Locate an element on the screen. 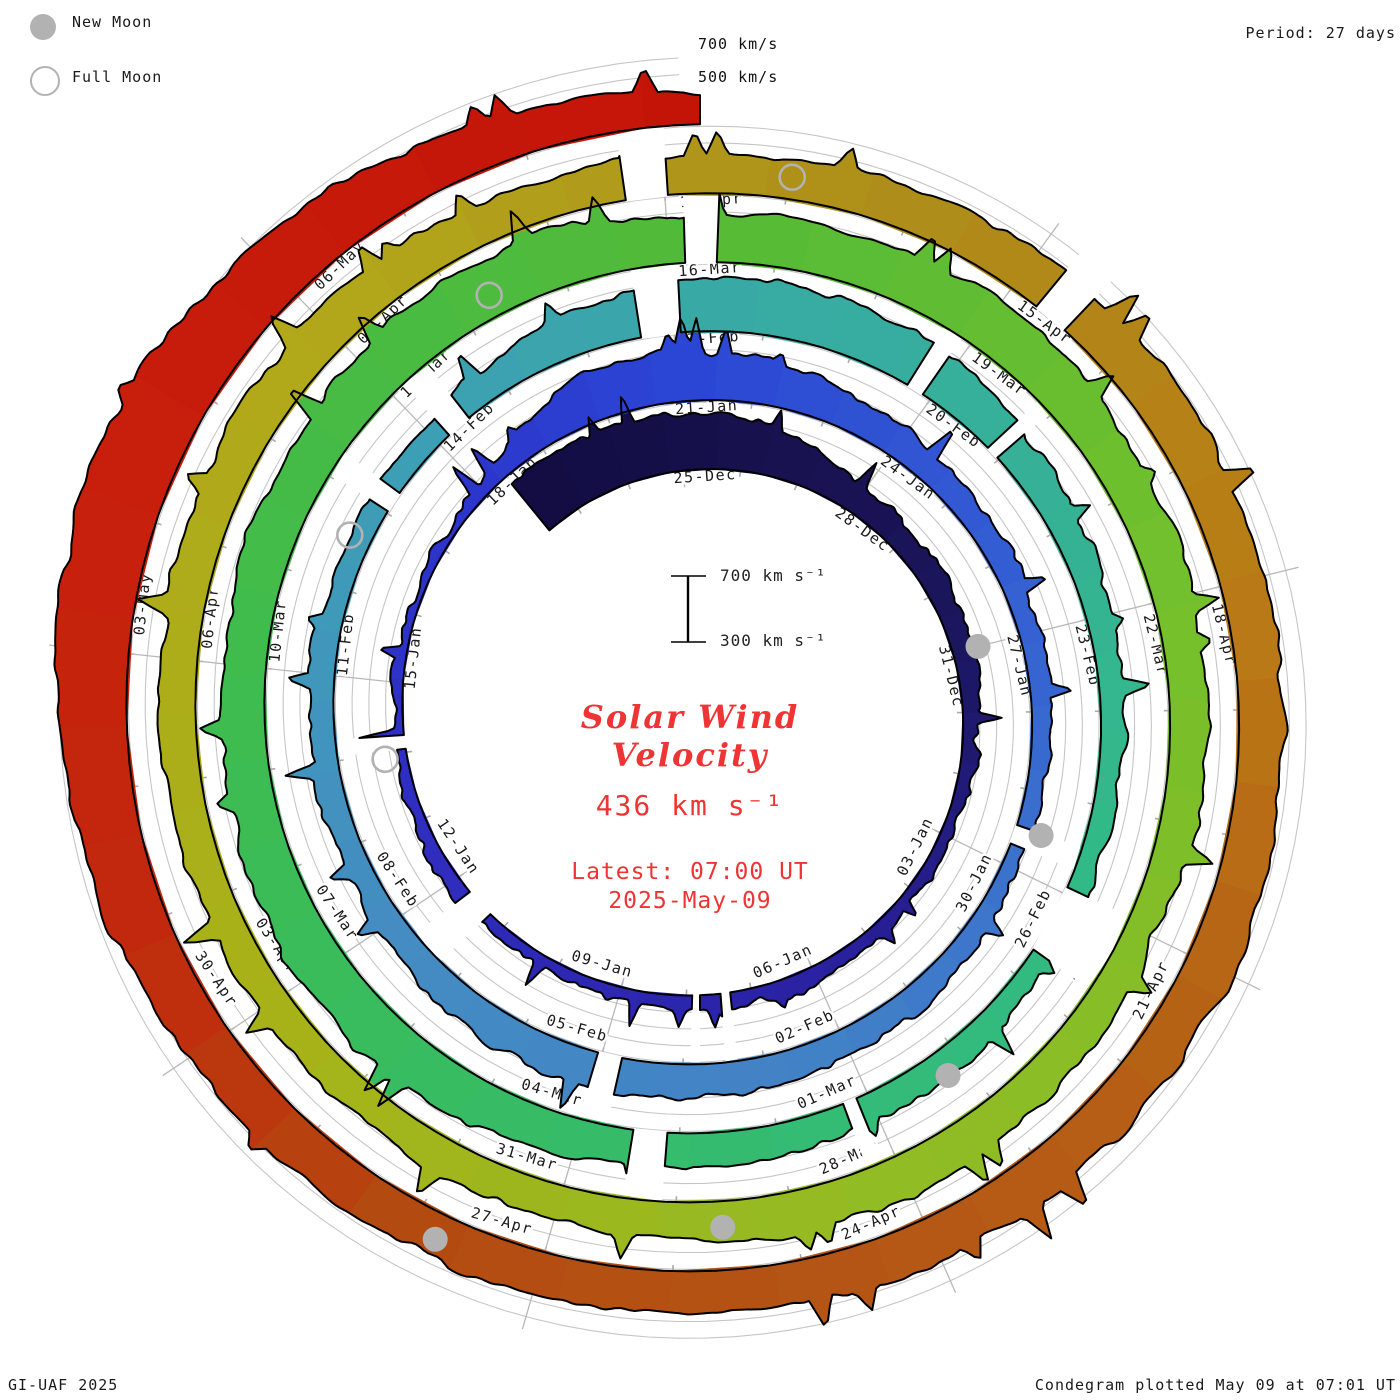 The width and height of the screenshot is (1400, 1400). chart-title-line2: Velocity is located at coordinates (690, 755).